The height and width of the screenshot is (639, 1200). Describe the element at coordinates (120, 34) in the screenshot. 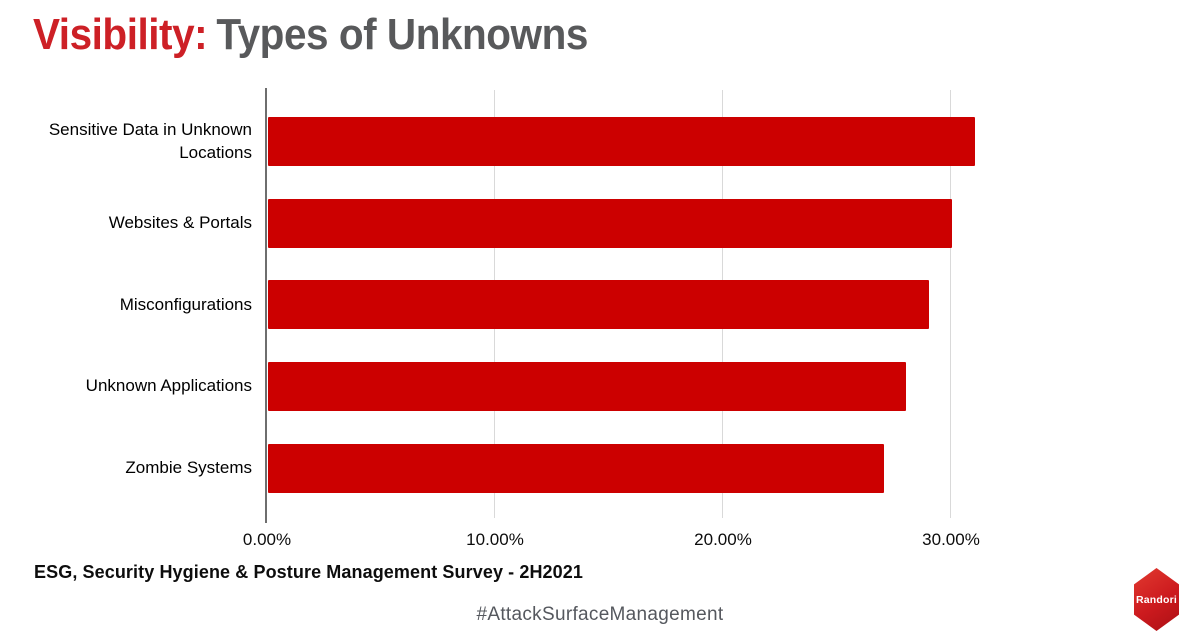

I see `page-title-accent: Visibility:` at that location.